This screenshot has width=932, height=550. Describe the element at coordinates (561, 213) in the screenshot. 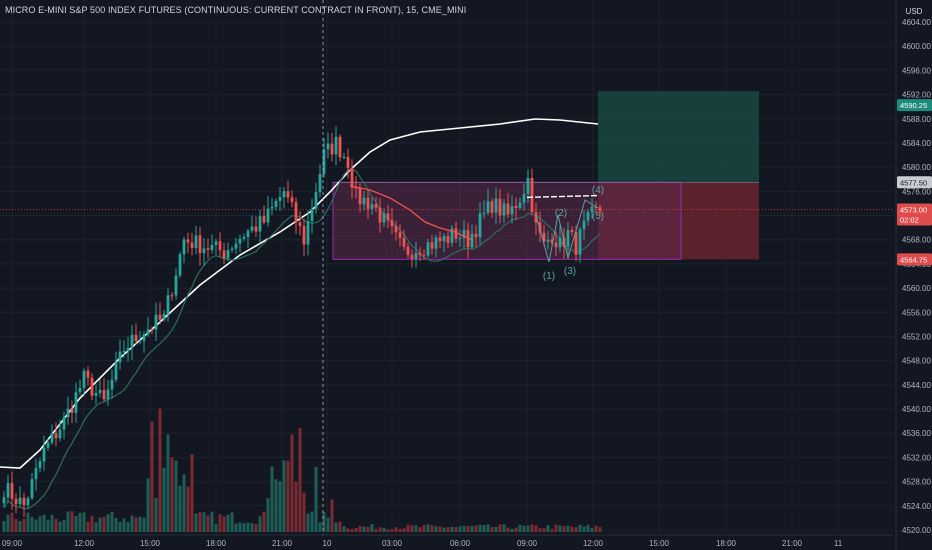

I see `wave-label: (2)` at that location.